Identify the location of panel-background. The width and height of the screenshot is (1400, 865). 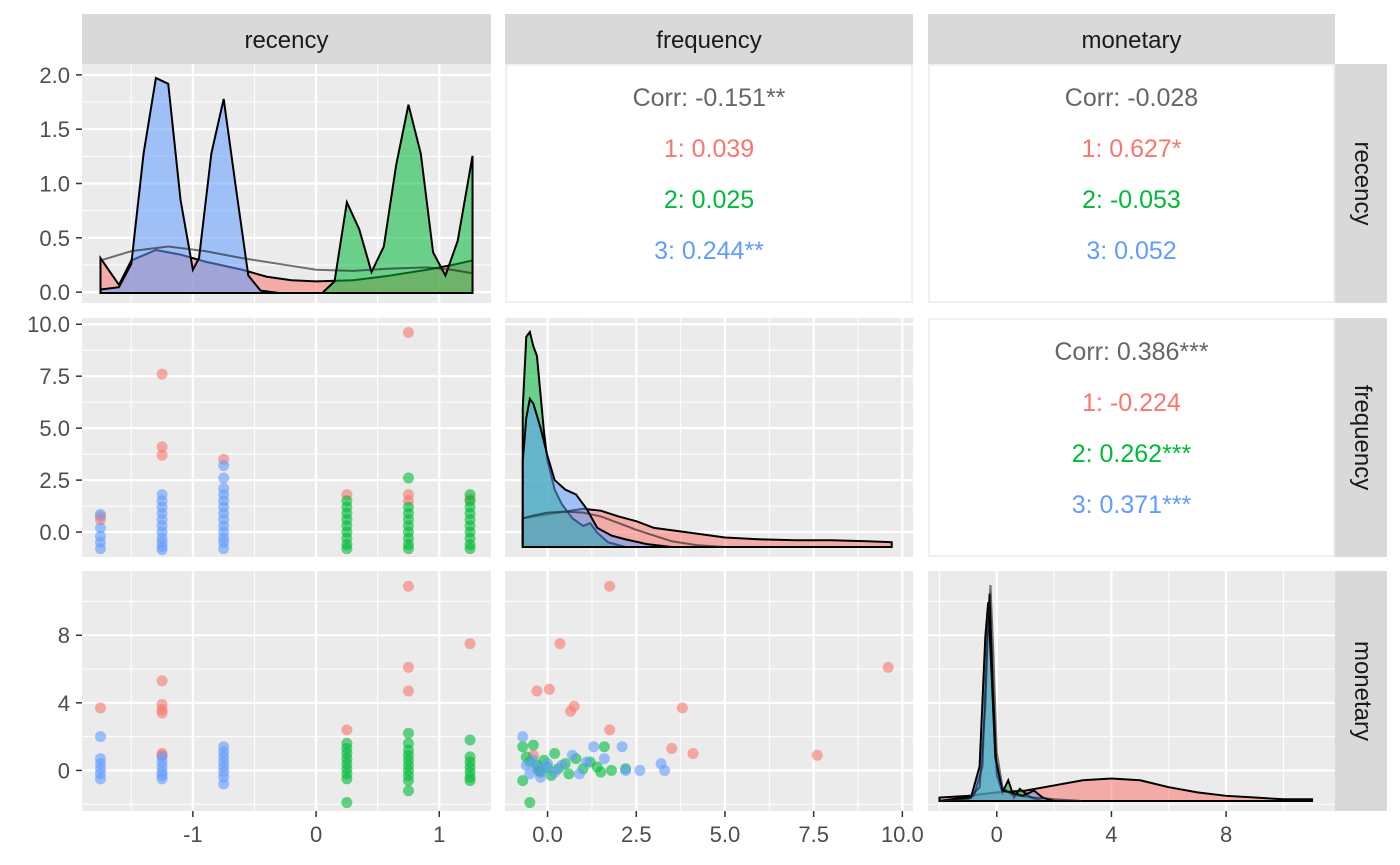
(286, 691).